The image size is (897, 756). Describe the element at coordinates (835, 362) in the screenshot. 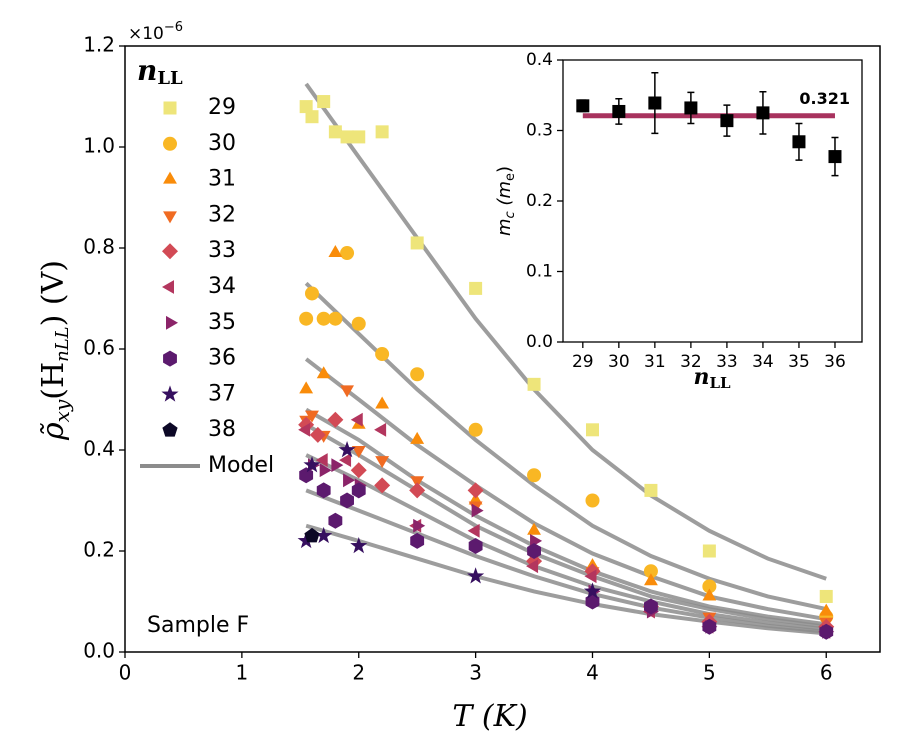

I see `x-tick-label: 36` at that location.